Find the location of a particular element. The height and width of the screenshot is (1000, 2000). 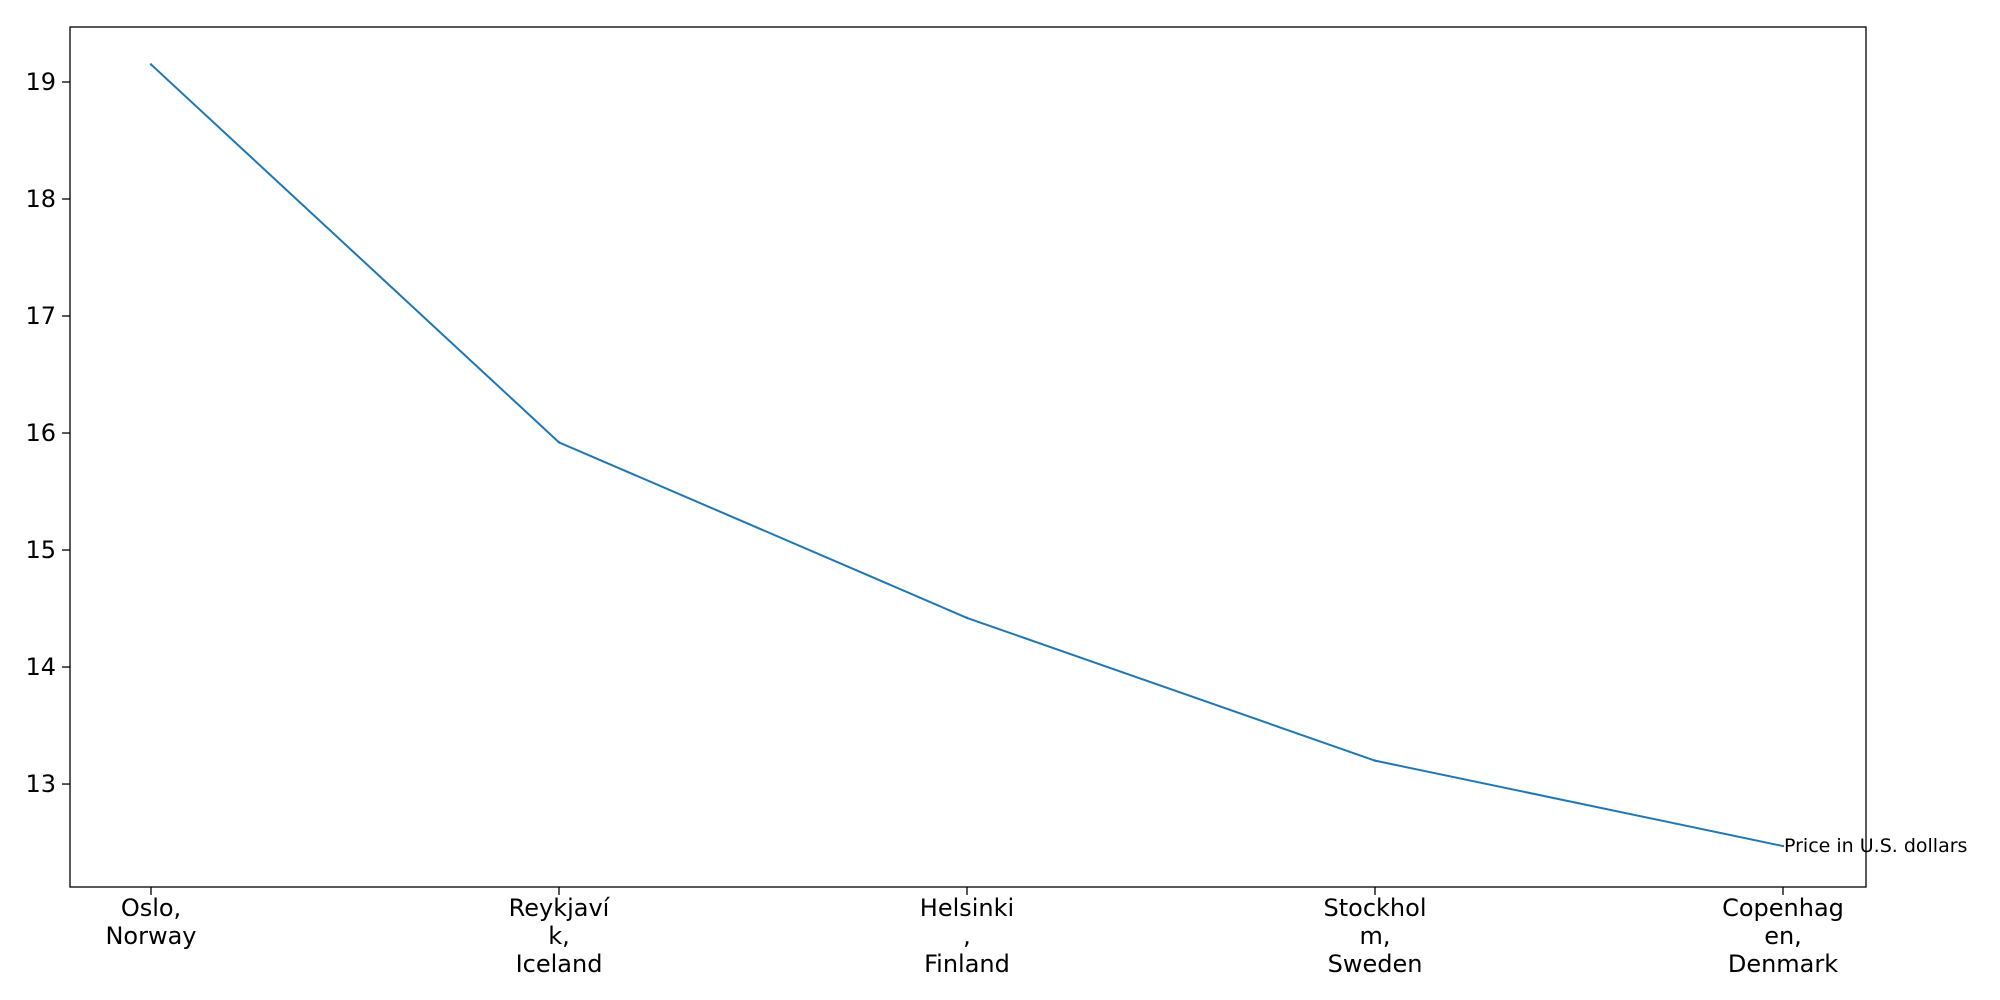

x-tick-label-line: en, is located at coordinates (1783, 936).